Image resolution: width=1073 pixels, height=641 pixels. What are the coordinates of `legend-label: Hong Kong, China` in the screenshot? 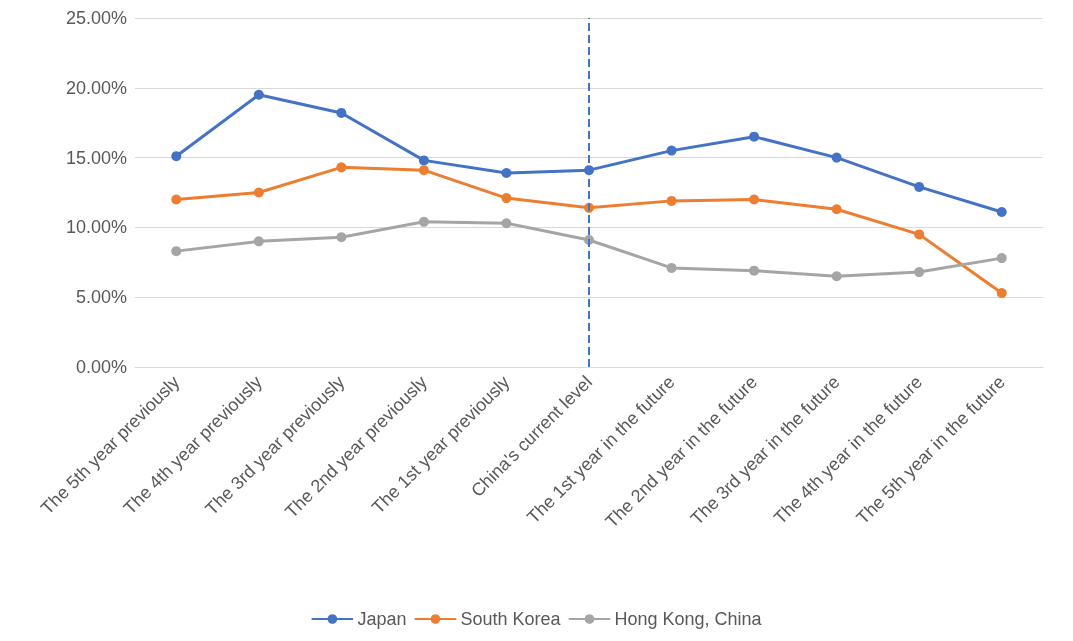 It's located at (688, 619).